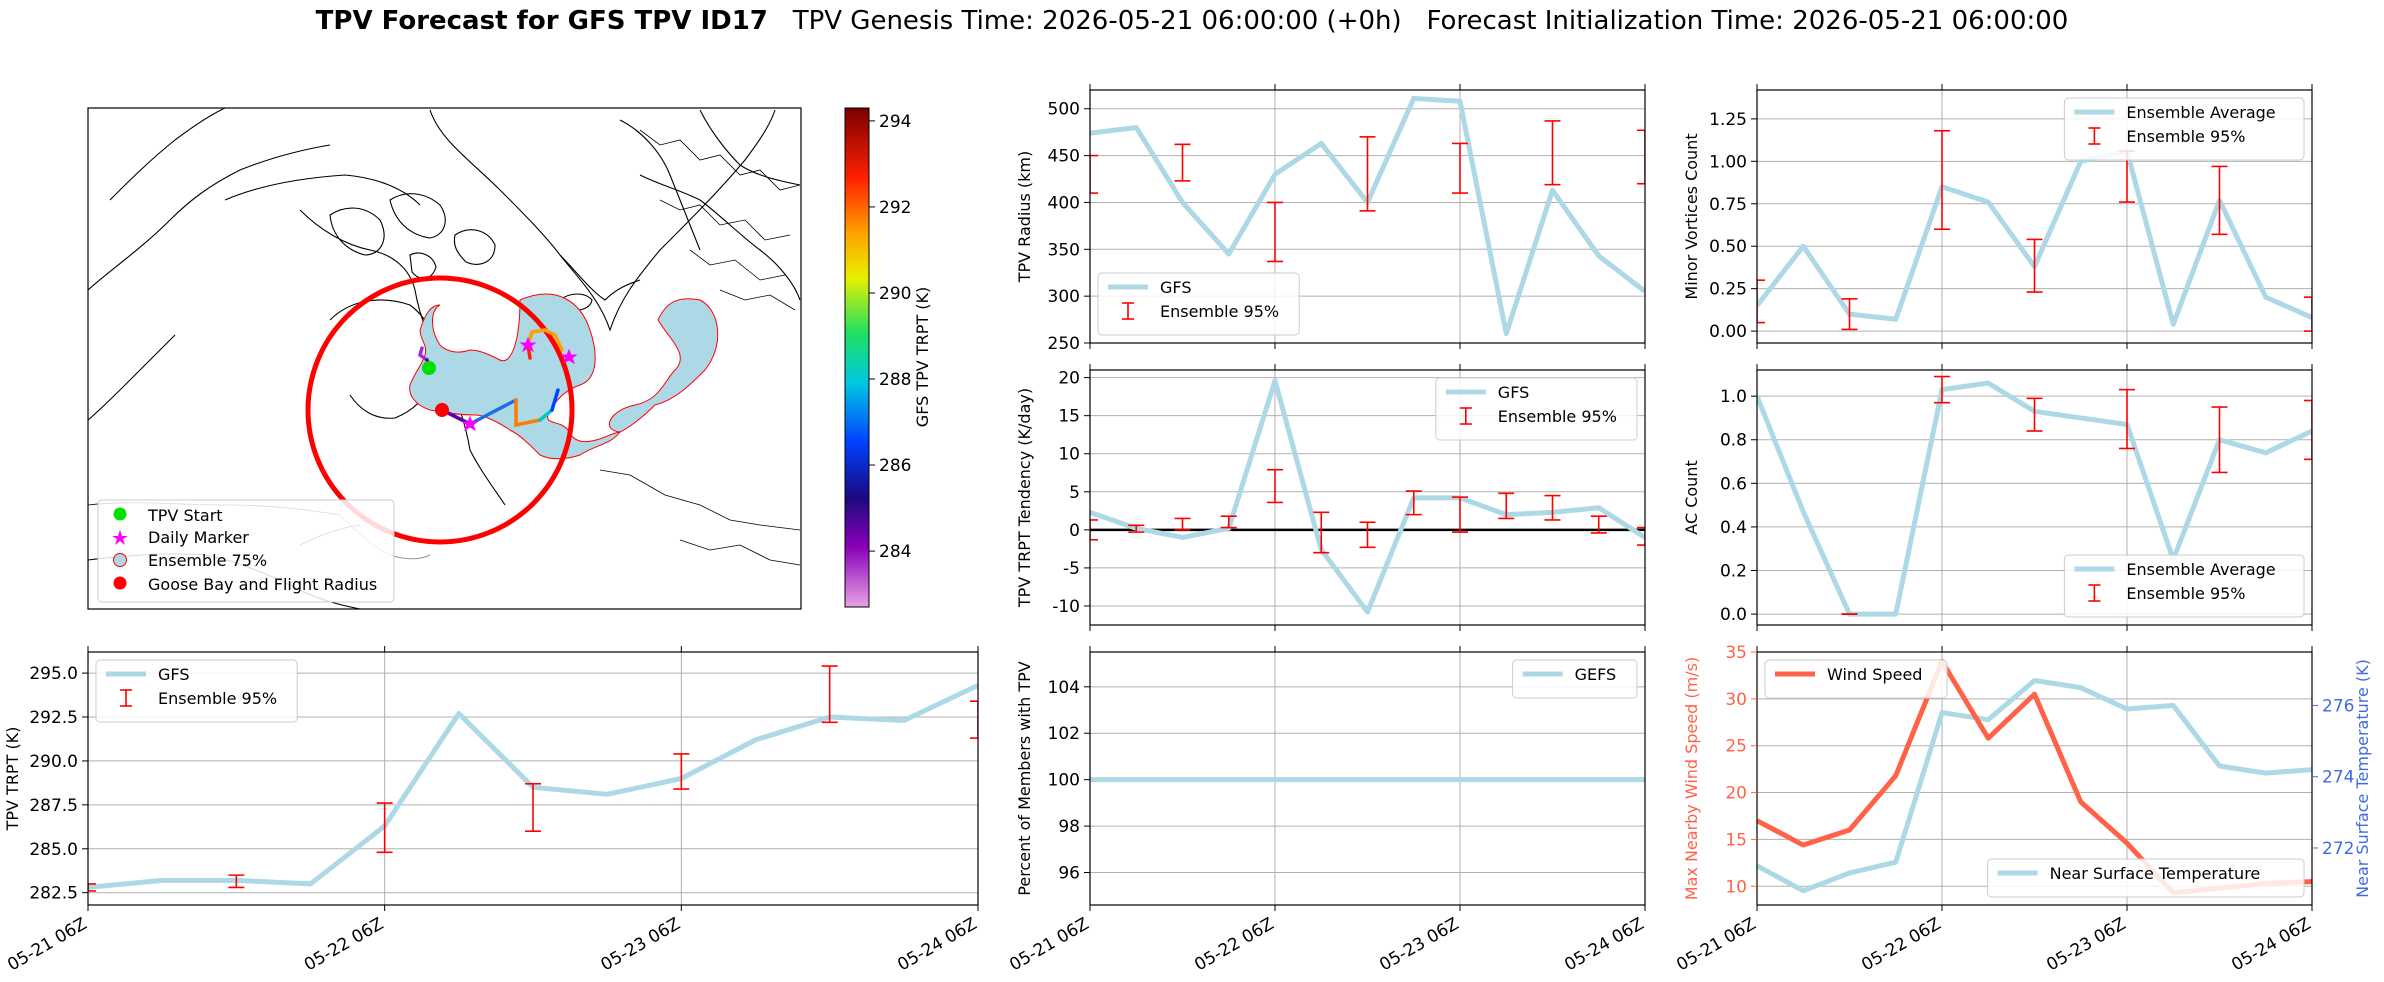  Describe the element at coordinates (1596, 674) in the screenshot. I see `legend-label: GEFS` at that location.